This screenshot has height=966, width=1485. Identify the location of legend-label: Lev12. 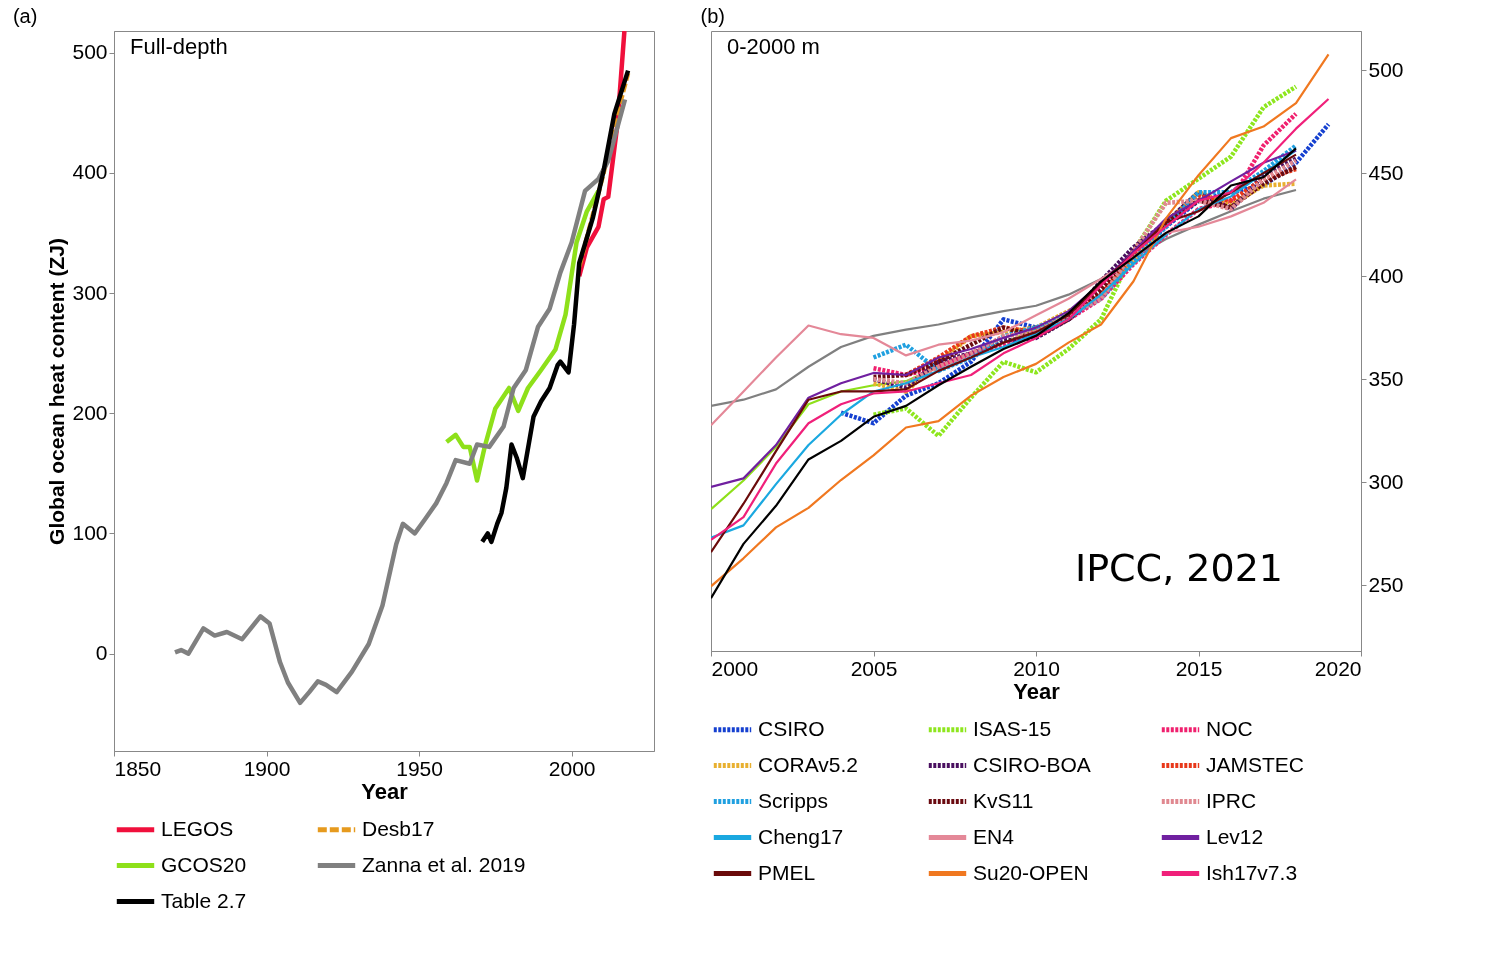
(1235, 836).